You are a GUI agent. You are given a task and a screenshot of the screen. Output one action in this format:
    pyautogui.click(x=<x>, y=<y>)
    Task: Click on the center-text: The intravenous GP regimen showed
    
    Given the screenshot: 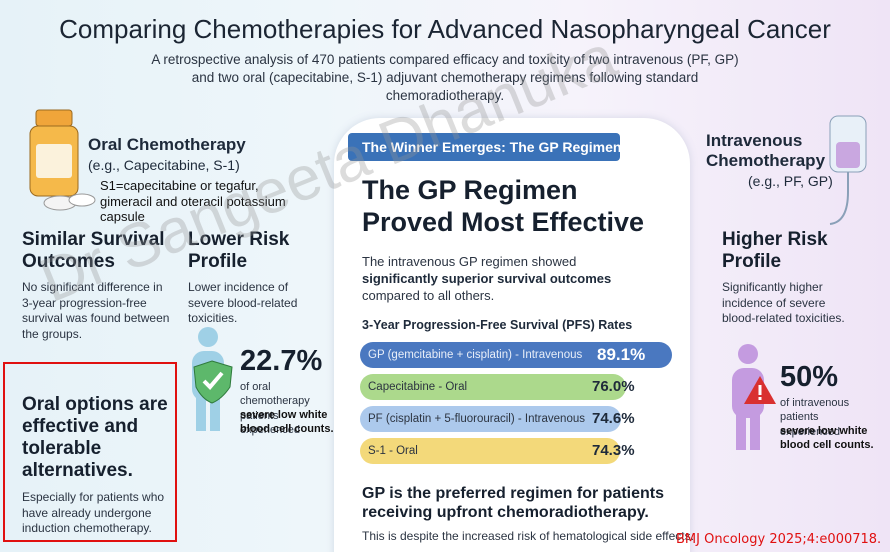 What is the action you would take?
    pyautogui.click(x=469, y=261)
    